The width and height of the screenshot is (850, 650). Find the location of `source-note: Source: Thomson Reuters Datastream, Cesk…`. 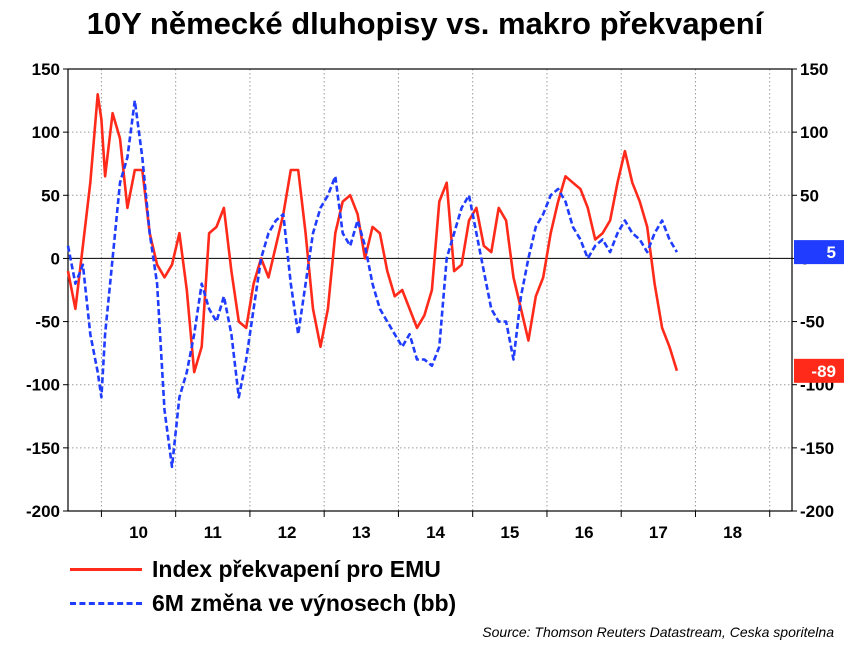

source-note: Source: Thomson Reuters Datastream, Cesk… is located at coordinates (658, 632).